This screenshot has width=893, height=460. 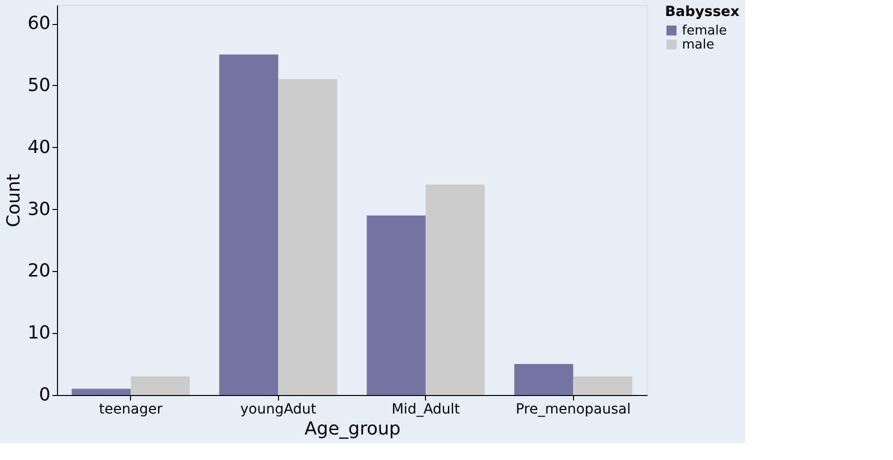 I want to click on x-tick-label: Pre_menopausal, so click(x=573, y=410).